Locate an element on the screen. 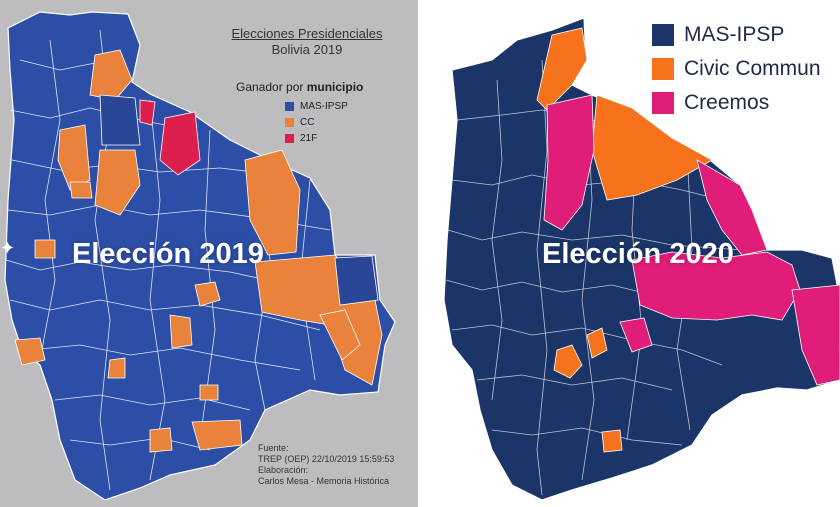 The height and width of the screenshot is (507, 840). arrow-left-icon: ✦ is located at coordinates (8, 248).